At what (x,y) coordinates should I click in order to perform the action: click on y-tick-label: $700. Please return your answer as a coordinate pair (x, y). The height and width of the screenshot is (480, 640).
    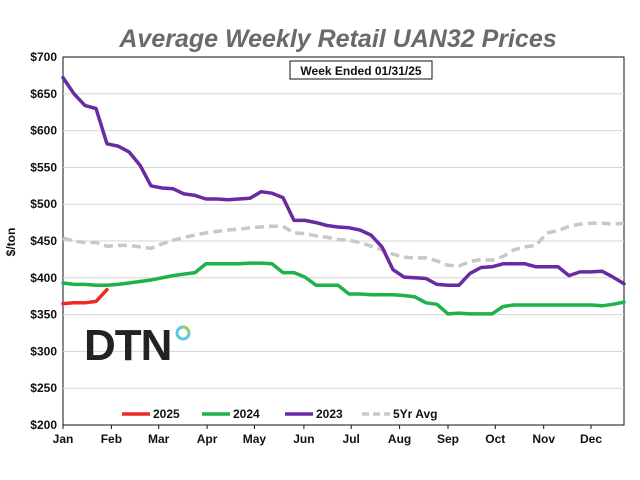
    Looking at the image, I should click on (43, 57).